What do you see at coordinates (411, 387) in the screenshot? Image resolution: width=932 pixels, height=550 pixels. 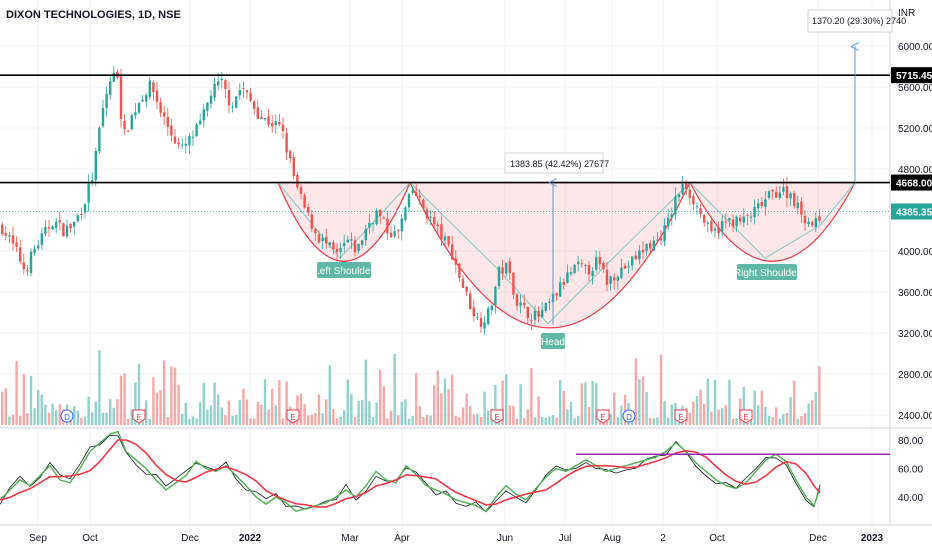 I see `volume-bars` at bounding box center [411, 387].